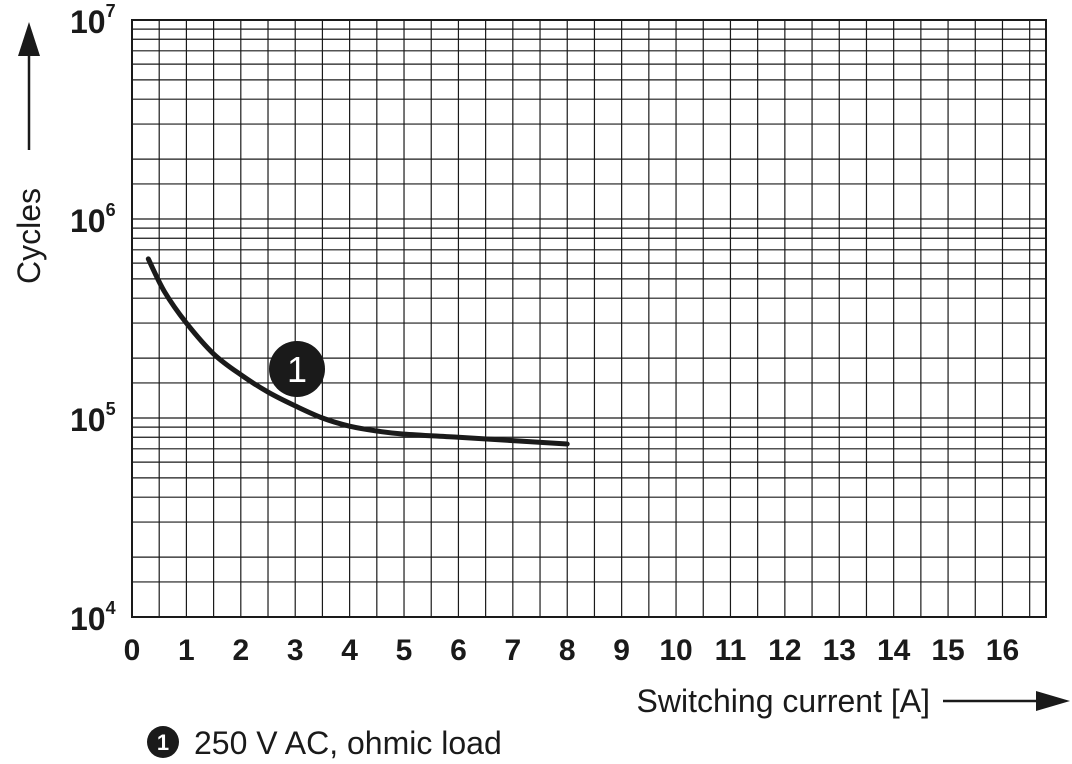 The image size is (1072, 764). I want to click on curve-marker-circle, so click(297, 369).